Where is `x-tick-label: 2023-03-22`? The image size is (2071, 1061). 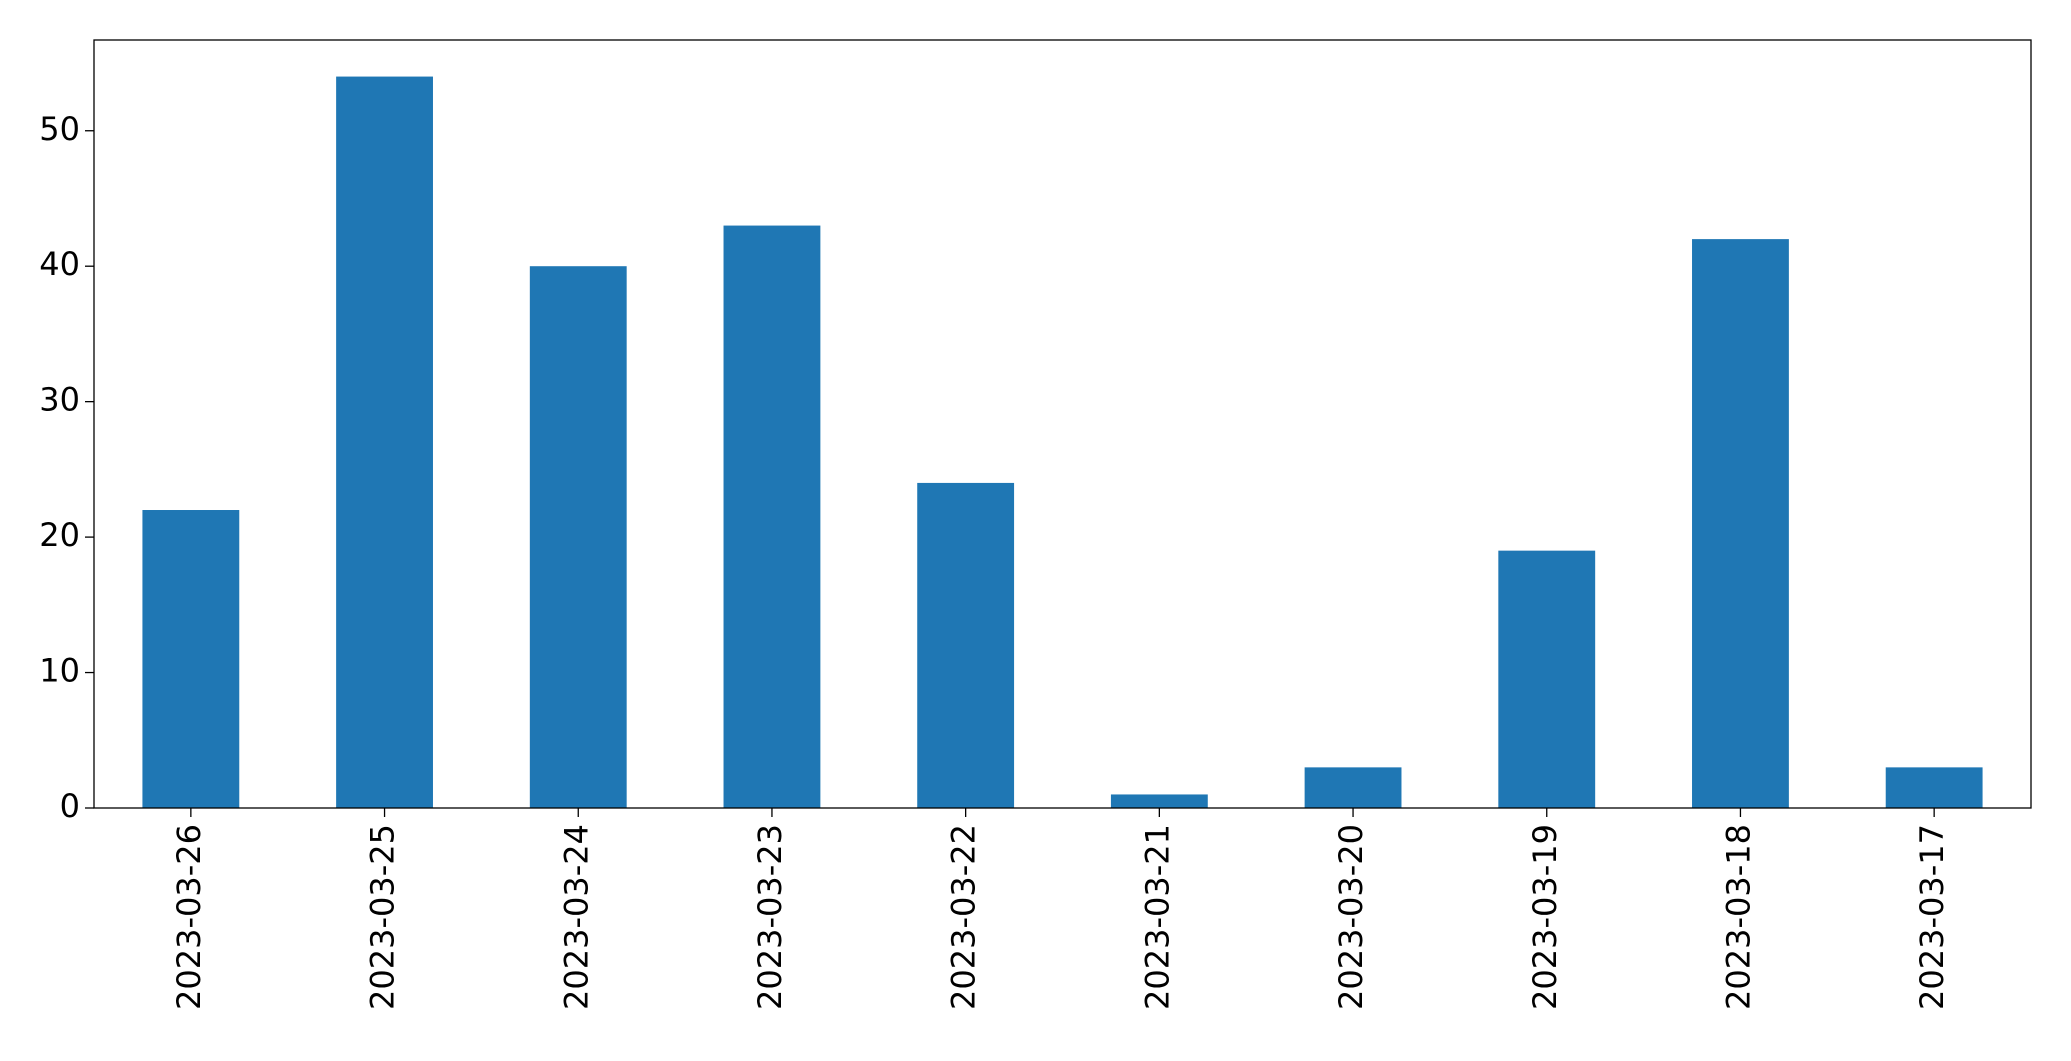
x-tick-label: 2023-03-22 is located at coordinates (964, 917).